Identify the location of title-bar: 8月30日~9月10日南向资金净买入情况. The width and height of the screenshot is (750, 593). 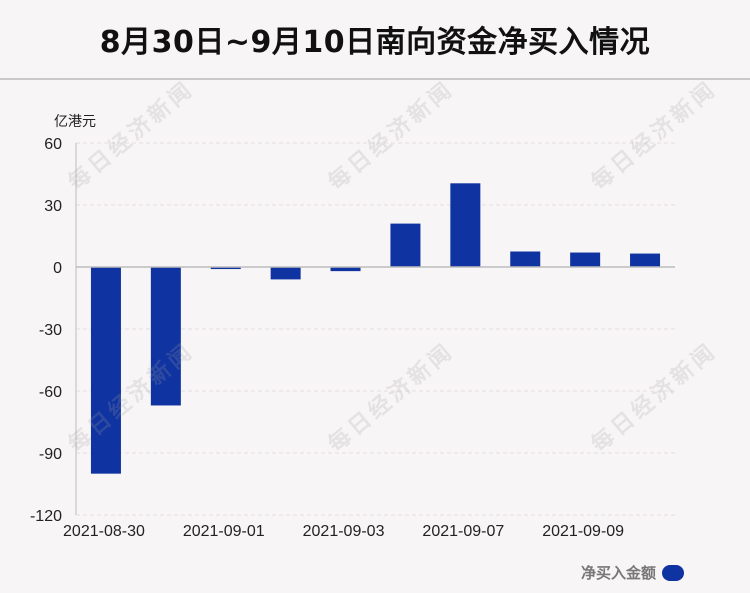
(375, 40).